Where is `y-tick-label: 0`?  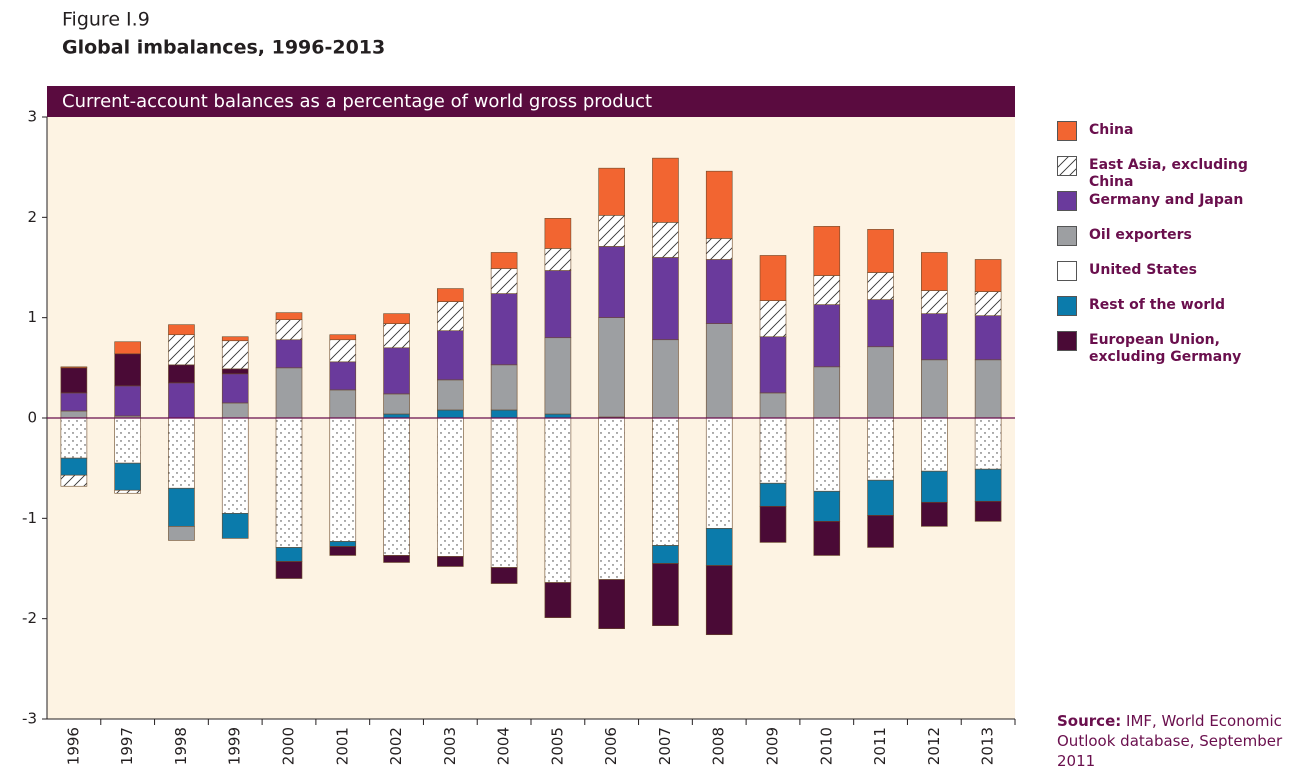 y-tick-label: 0 is located at coordinates (32, 418).